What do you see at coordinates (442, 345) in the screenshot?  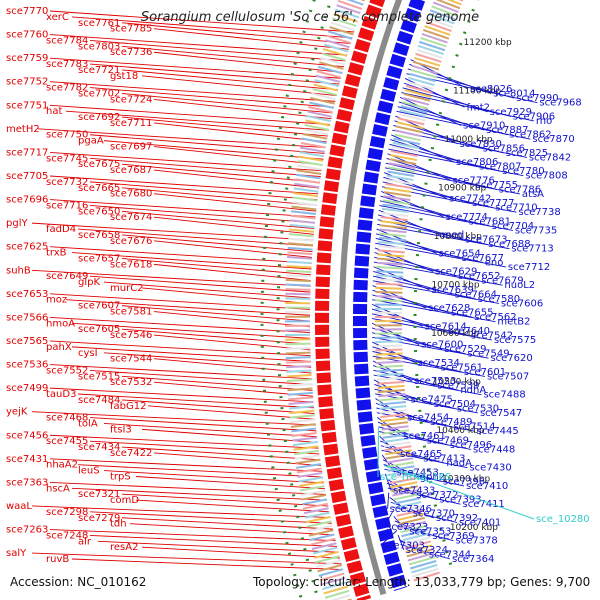 I see `right-gene-label: sce7600` at bounding box center [442, 345].